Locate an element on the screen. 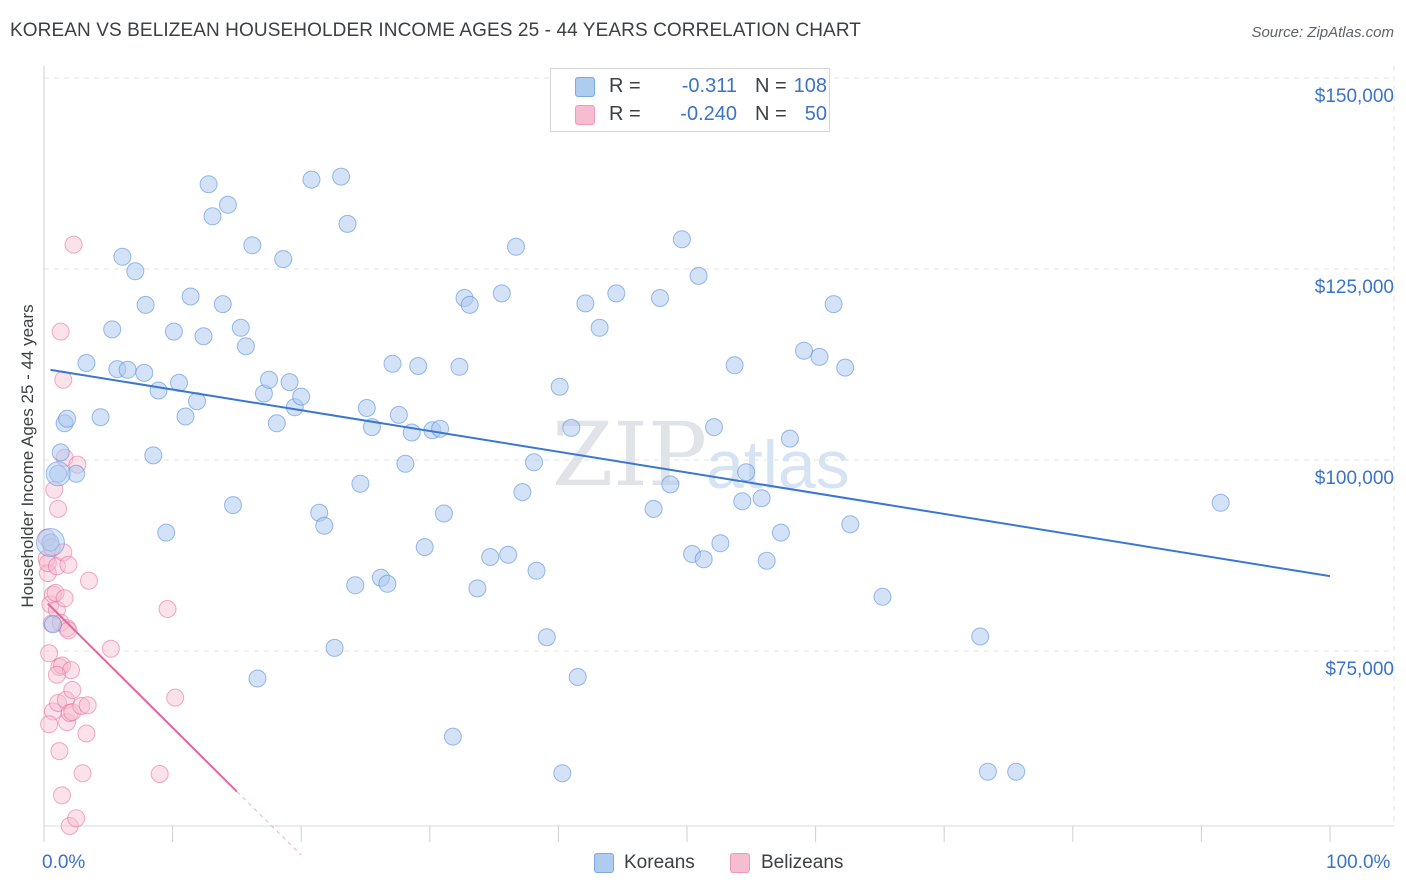 The height and width of the screenshot is (892, 1406). source-label: Source: ZipAtlas.com is located at coordinates (1322, 32).